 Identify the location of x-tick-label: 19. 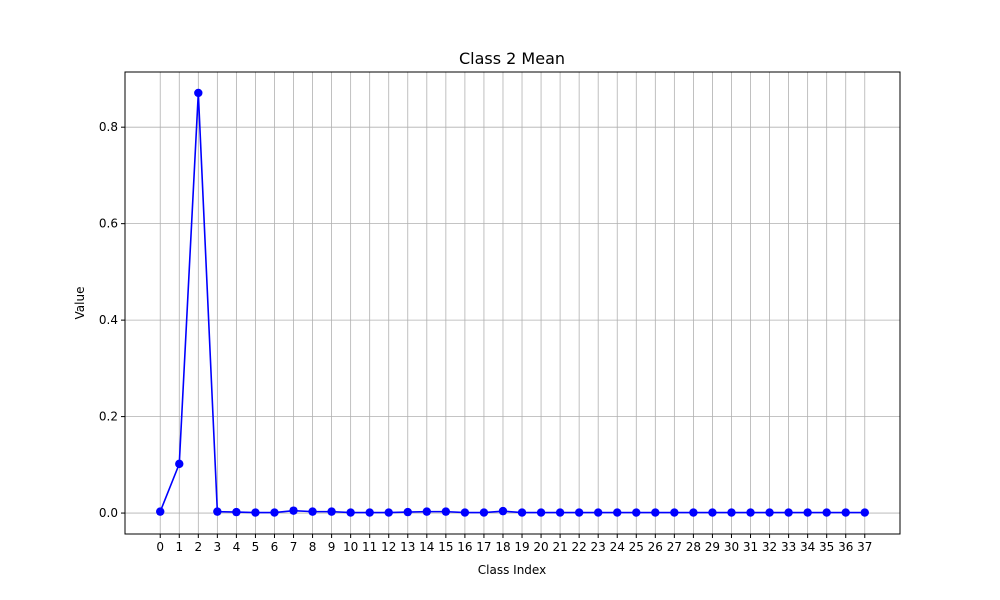
(521, 547).